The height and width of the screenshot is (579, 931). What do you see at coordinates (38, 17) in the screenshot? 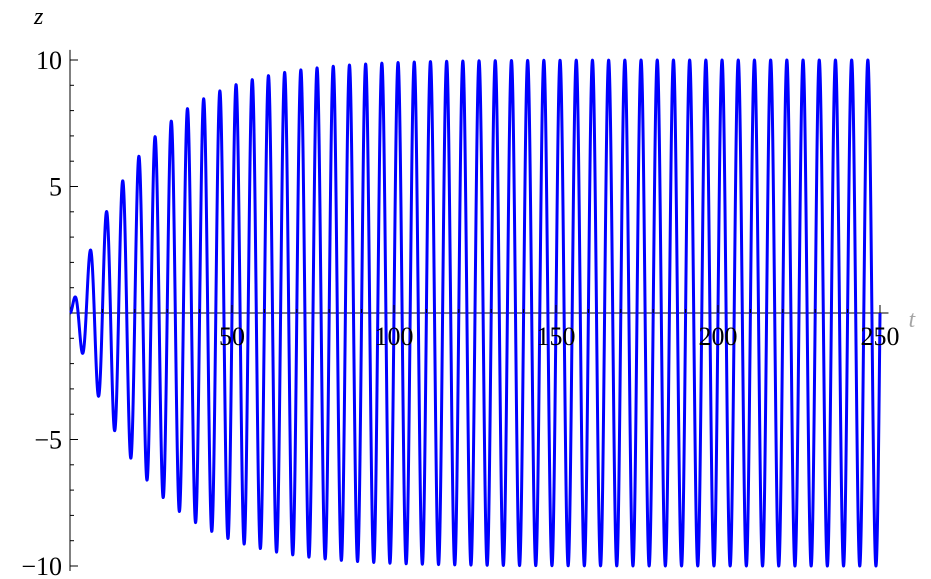
I see `y-axis-label: z` at bounding box center [38, 17].